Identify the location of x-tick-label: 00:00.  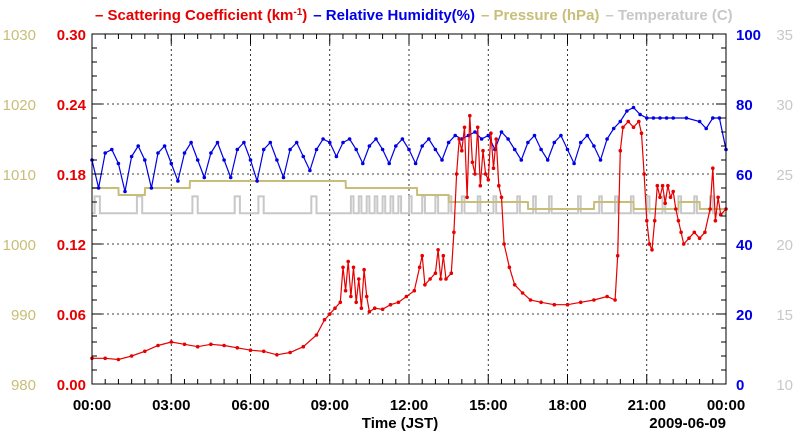
(726, 405).